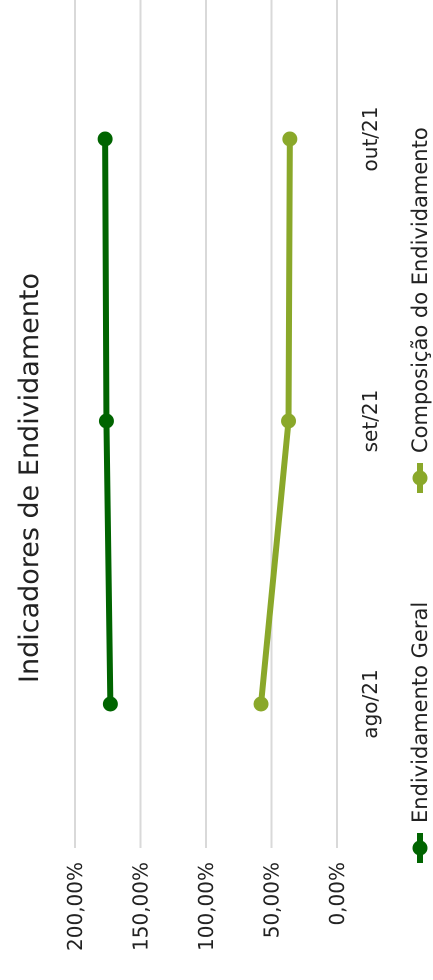  What do you see at coordinates (29, 478) in the screenshot?
I see `chart-title: Indicadores de Endividamento` at bounding box center [29, 478].